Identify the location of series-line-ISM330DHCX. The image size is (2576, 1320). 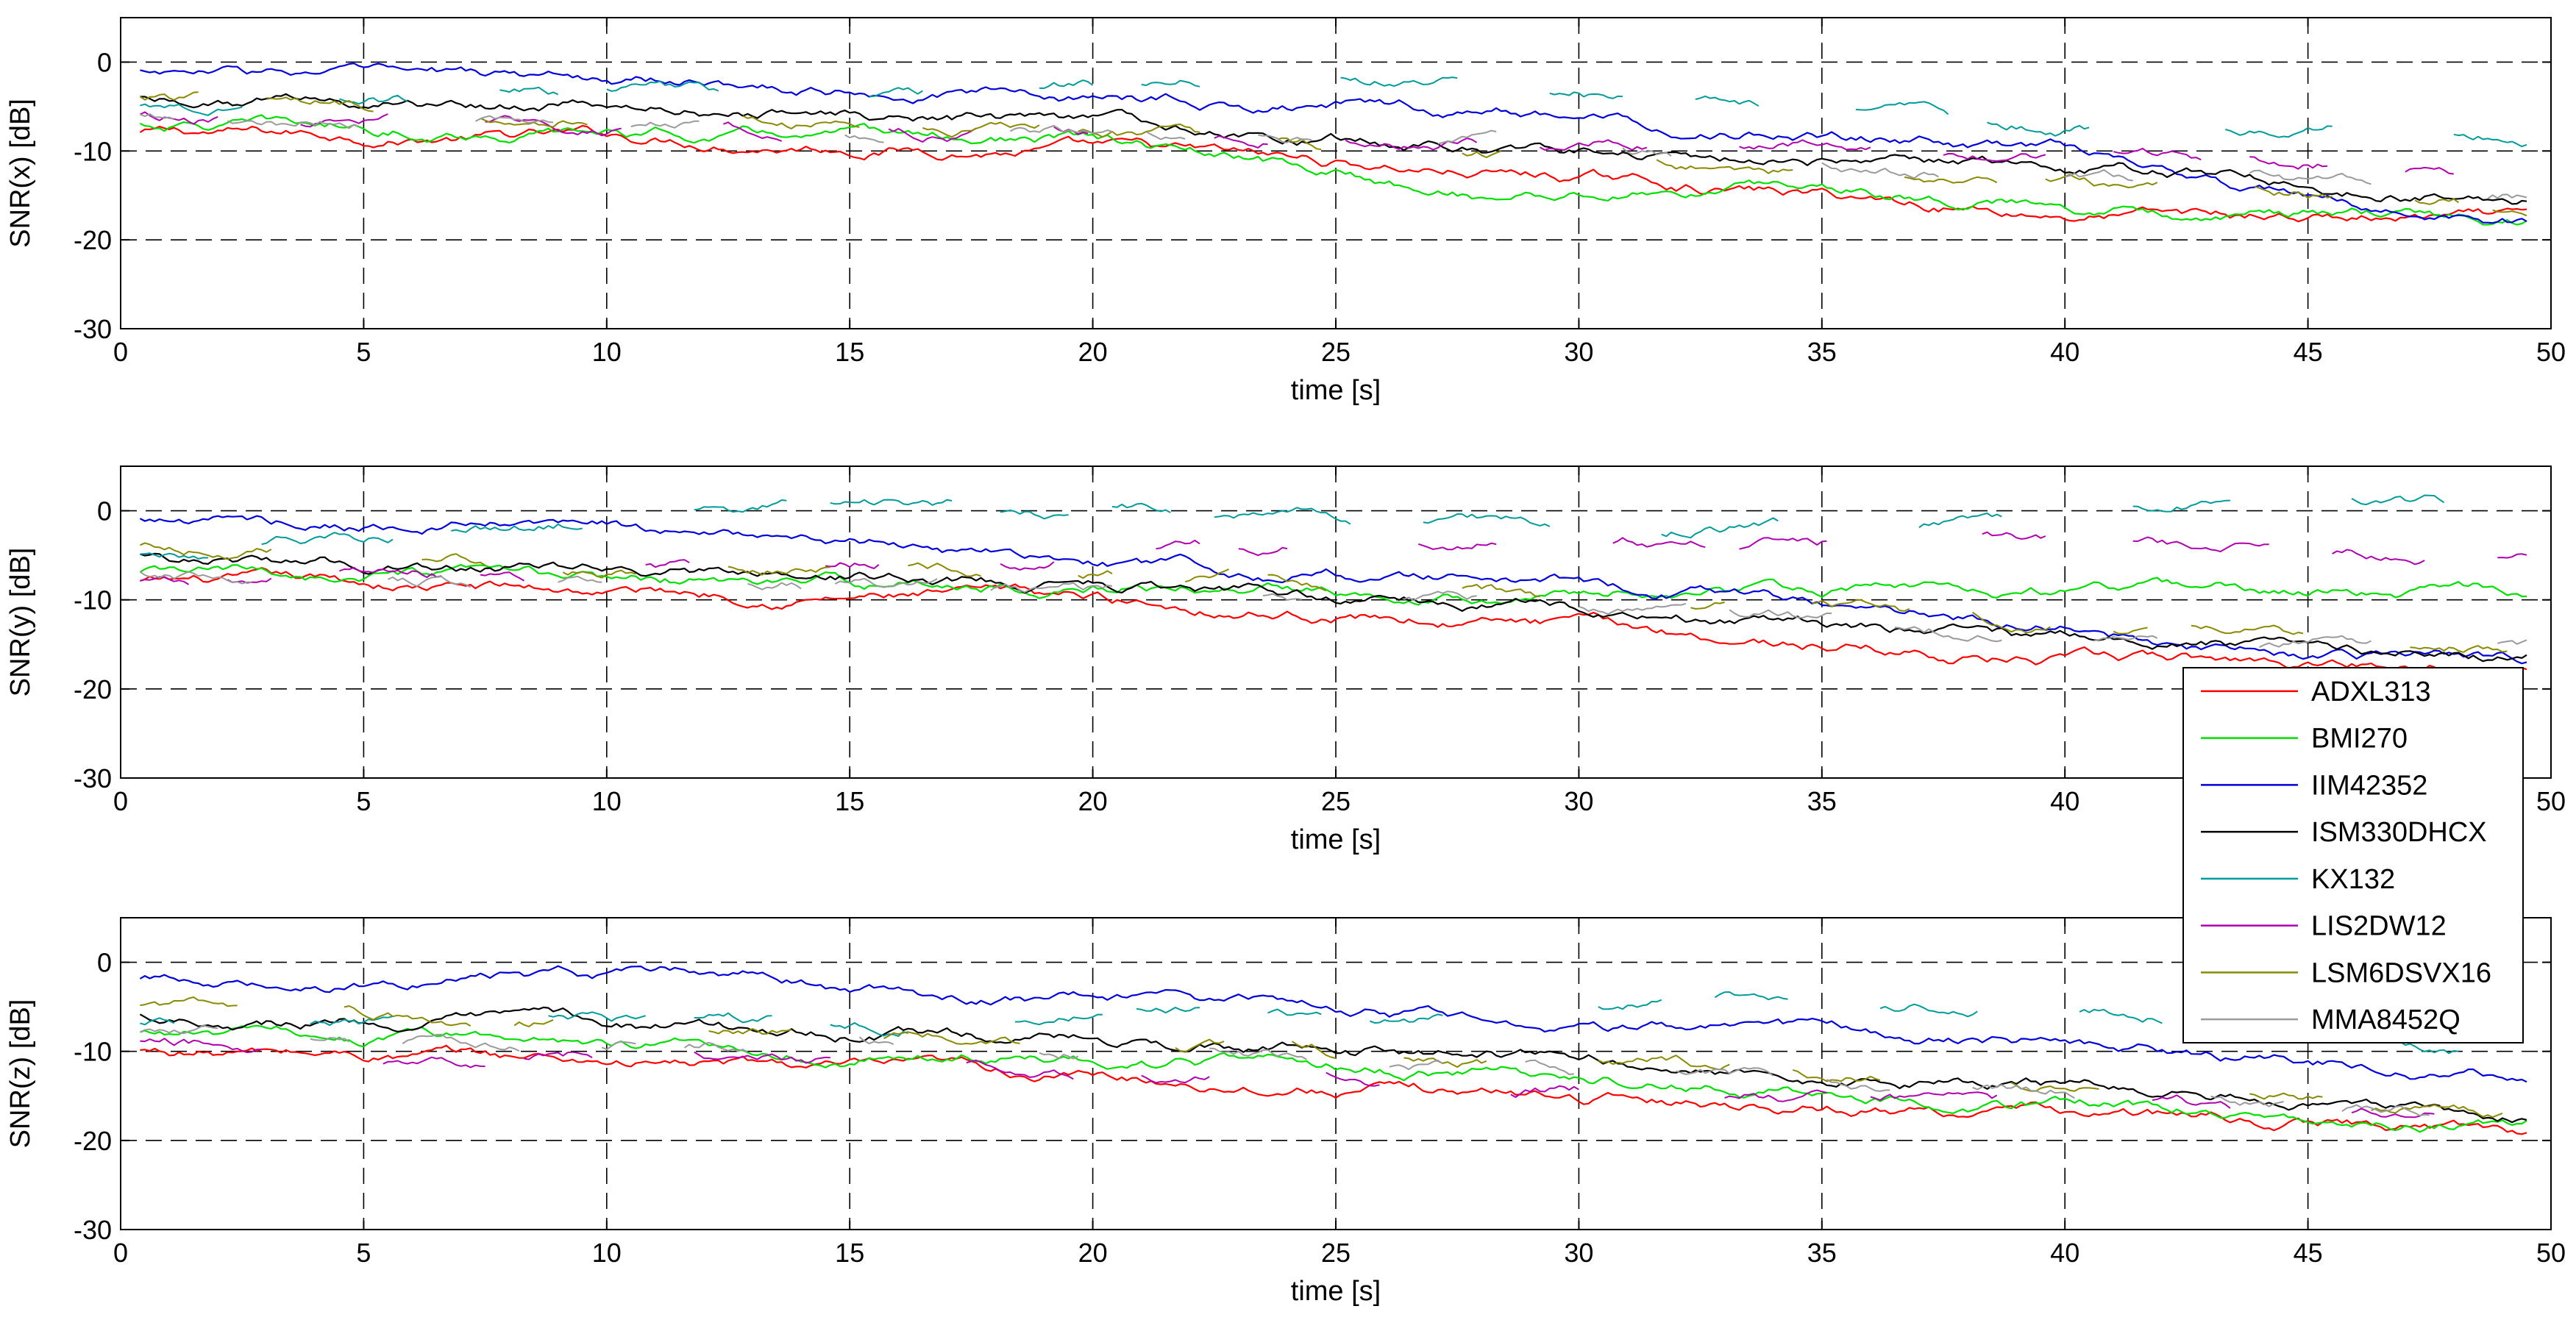
(1333, 149).